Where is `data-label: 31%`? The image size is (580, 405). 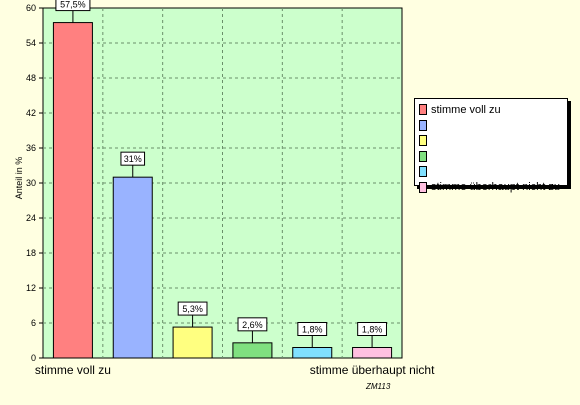 data-label: 31% is located at coordinates (133, 159).